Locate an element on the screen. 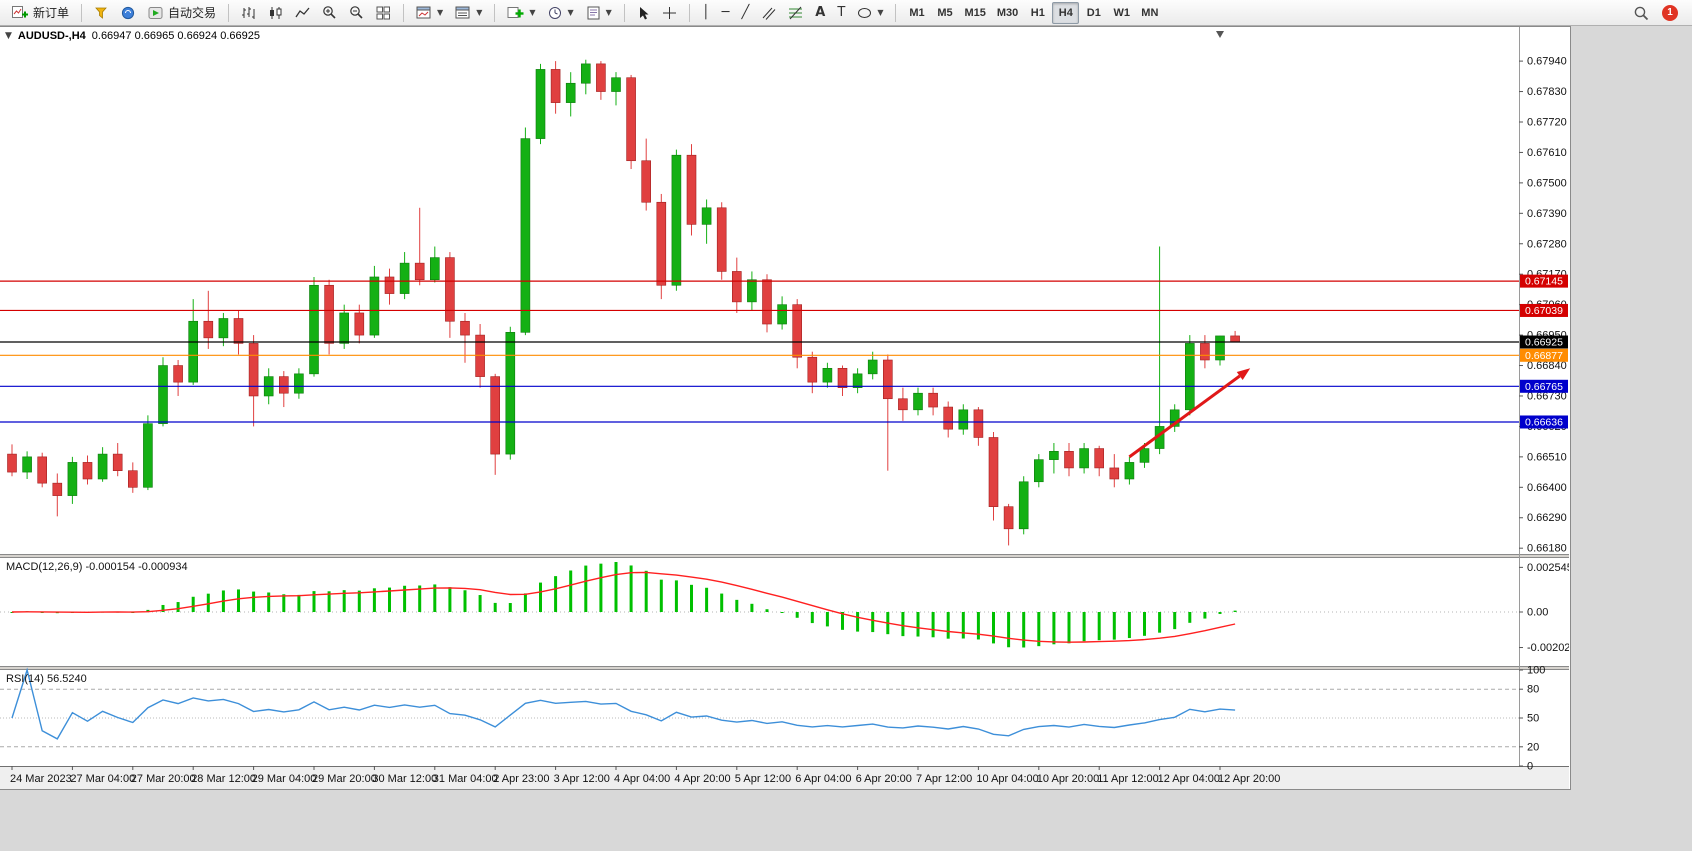 This screenshot has height=851, width=1692. rsi-label: RSI(14) 56.5240 is located at coordinates (46, 679).